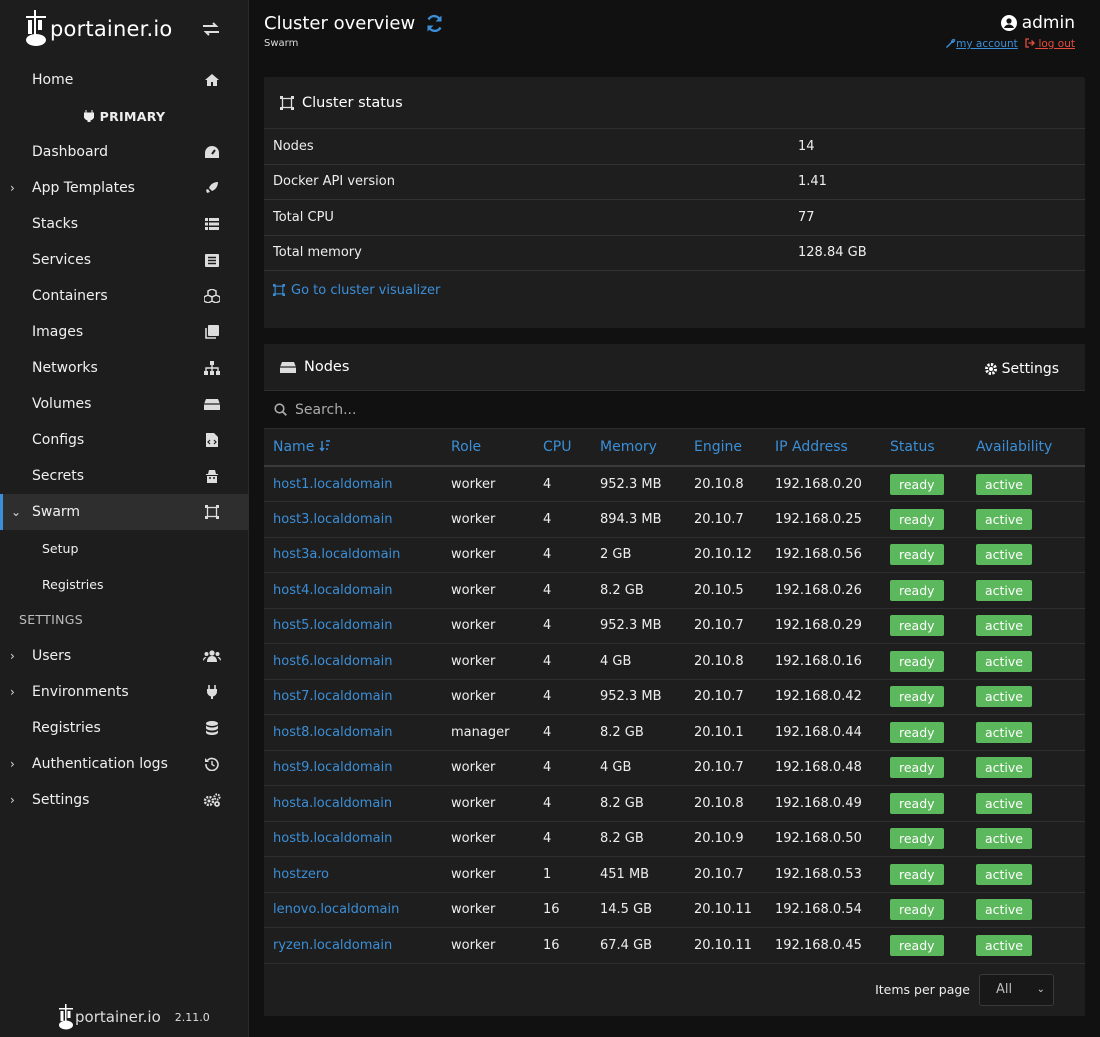 Image resolution: width=1100 pixels, height=1037 pixels. Describe the element at coordinates (357, 555) in the screenshot. I see `node-name-link: host3a.localdomain` at that location.